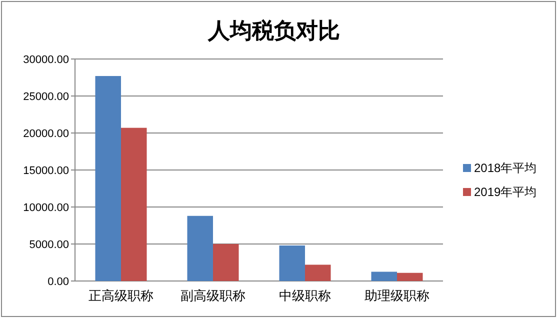 The height and width of the screenshot is (325, 557). What do you see at coordinates (46, 208) in the screenshot?
I see `y-tick-label: 10000.00` at bounding box center [46, 208].